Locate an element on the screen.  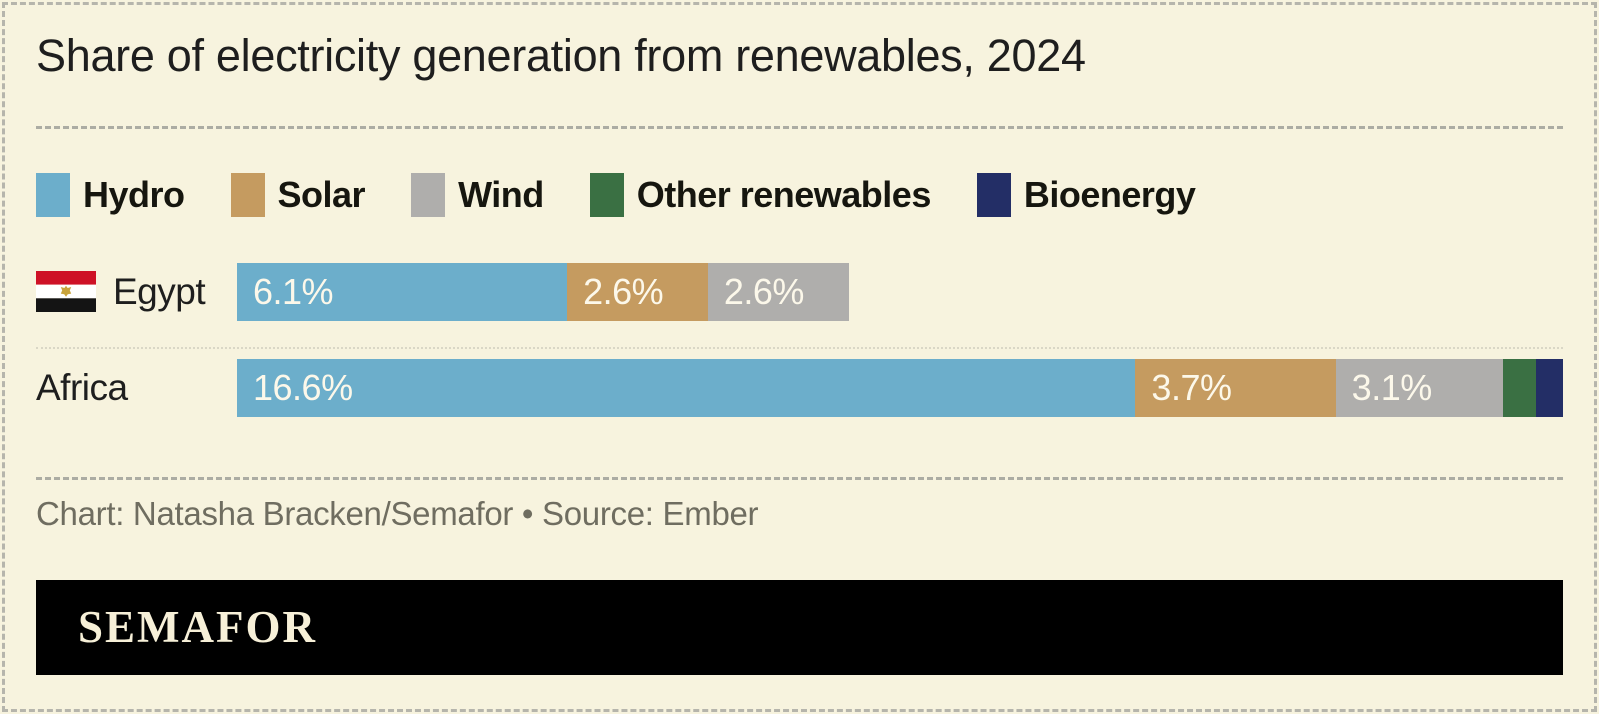
bar-row-egypt: Egypt 6.1% 2.6% 2.6% is located at coordinates (799, 291).